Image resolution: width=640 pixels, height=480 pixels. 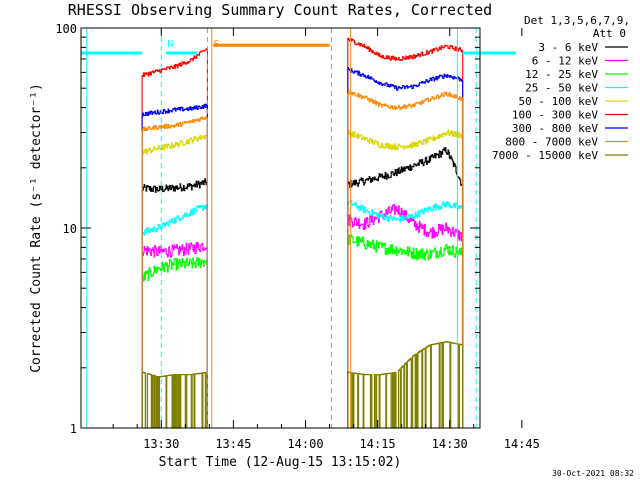 I want to click on x-tick-label: 14:45, so click(x=522, y=444).